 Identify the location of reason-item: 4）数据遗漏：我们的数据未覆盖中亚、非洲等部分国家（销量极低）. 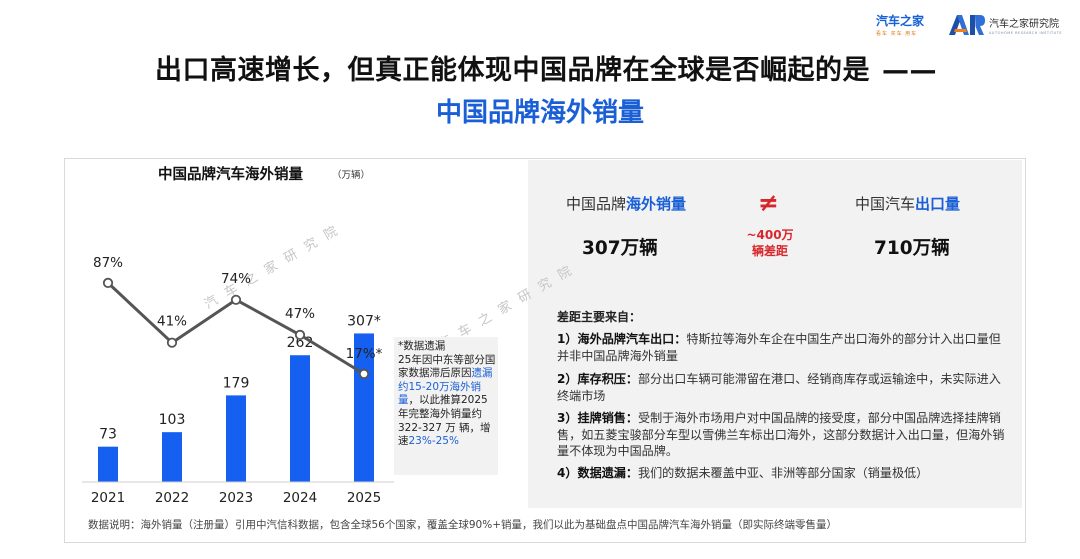
(783, 473).